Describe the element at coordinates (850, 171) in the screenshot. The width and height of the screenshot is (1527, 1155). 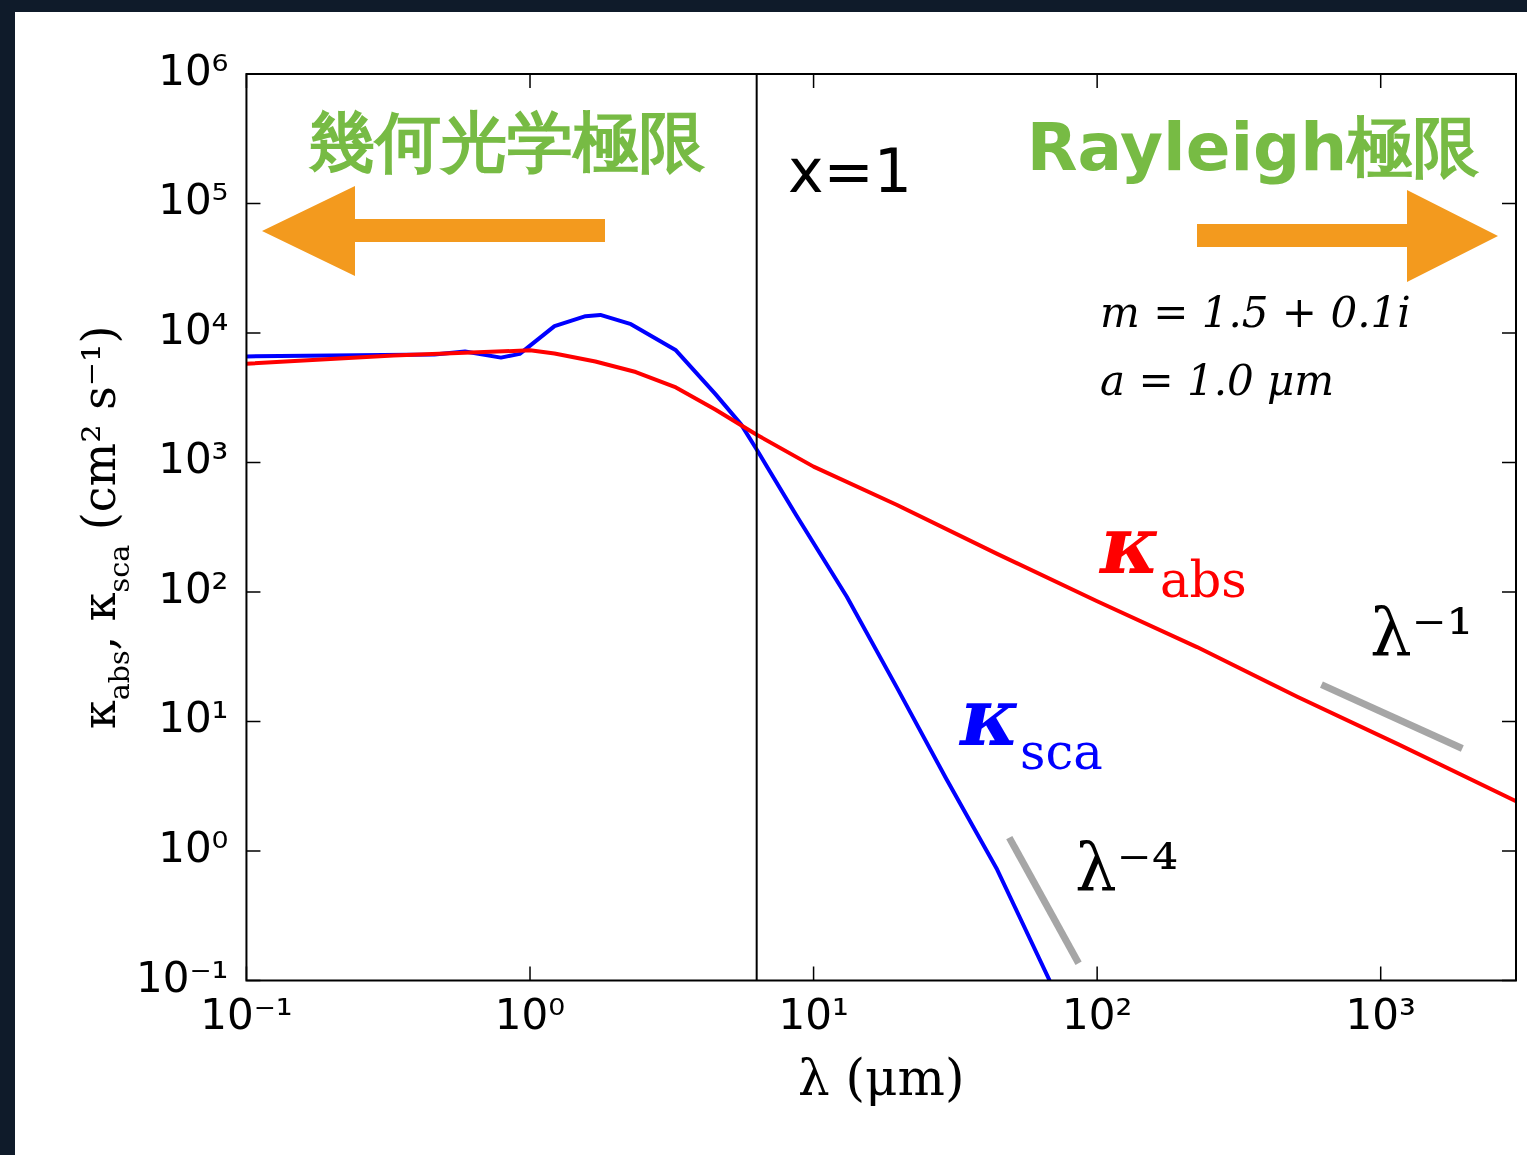
I see `annotation: x=1` at that location.